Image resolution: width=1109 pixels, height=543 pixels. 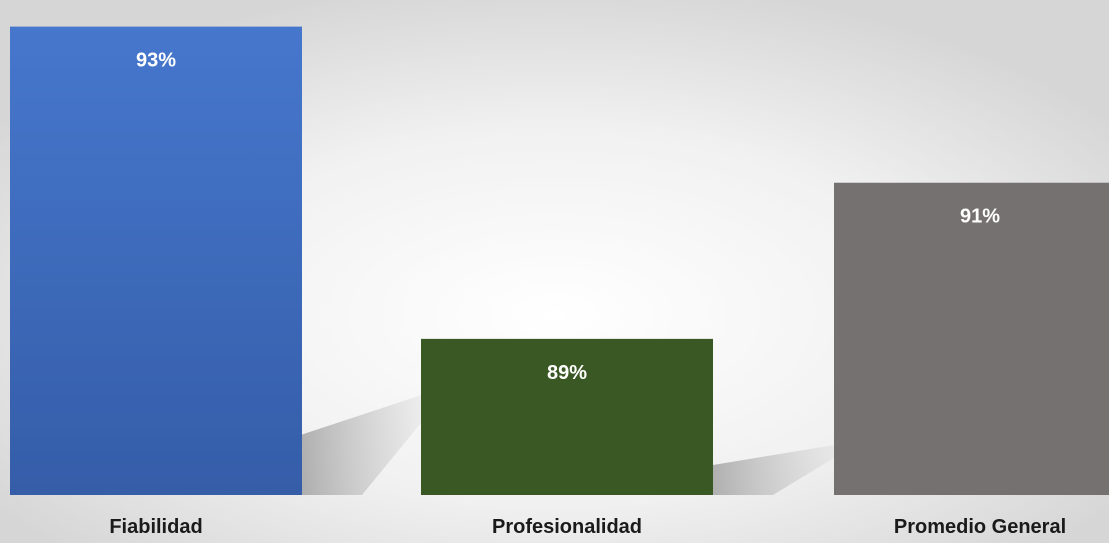 What do you see at coordinates (567, 527) in the screenshot?
I see `category-label-profesionalidad: Profesionalidad` at bounding box center [567, 527].